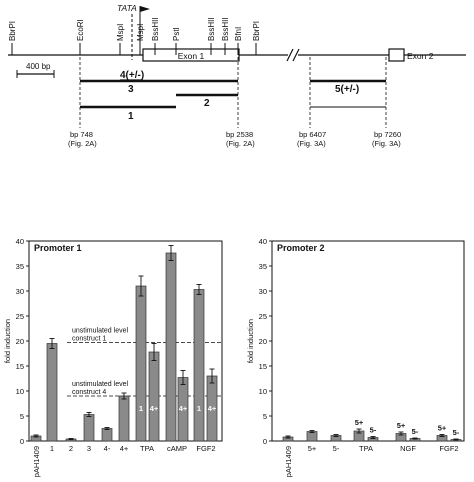 Image resolution: width=474 pixels, height=482 pixels. What do you see at coordinates (207, 103) in the screenshot?
I see `construct-2-label: 2` at bounding box center [207, 103].